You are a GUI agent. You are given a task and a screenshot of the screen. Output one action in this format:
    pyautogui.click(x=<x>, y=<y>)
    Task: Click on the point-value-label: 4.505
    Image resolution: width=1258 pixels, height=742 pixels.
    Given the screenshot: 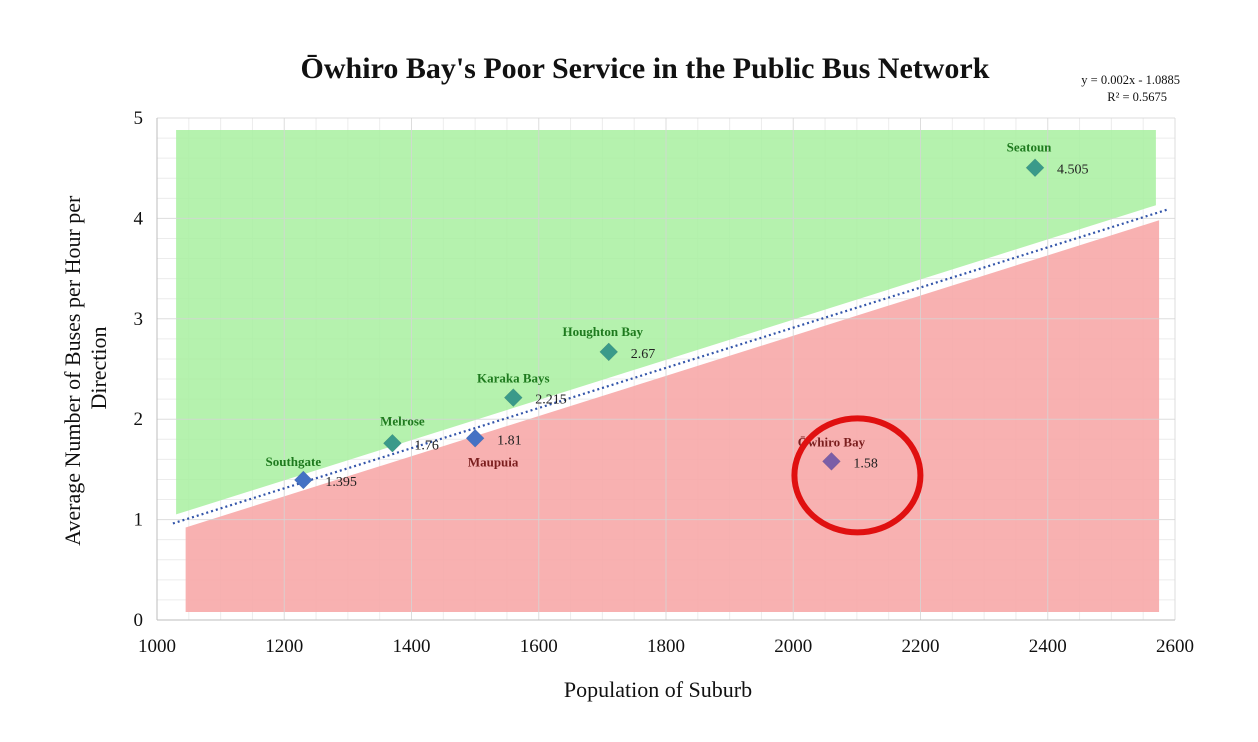 What is the action you would take?
    pyautogui.click(x=1073, y=170)
    